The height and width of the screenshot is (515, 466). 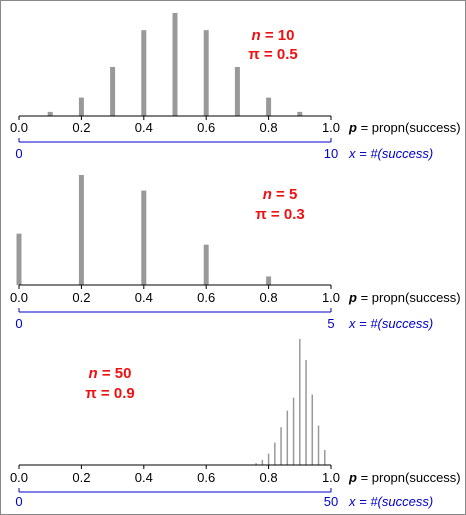 What do you see at coordinates (144, 127) in the screenshot?
I see `panel-1-prop-tick-label: 0.4` at bounding box center [144, 127].